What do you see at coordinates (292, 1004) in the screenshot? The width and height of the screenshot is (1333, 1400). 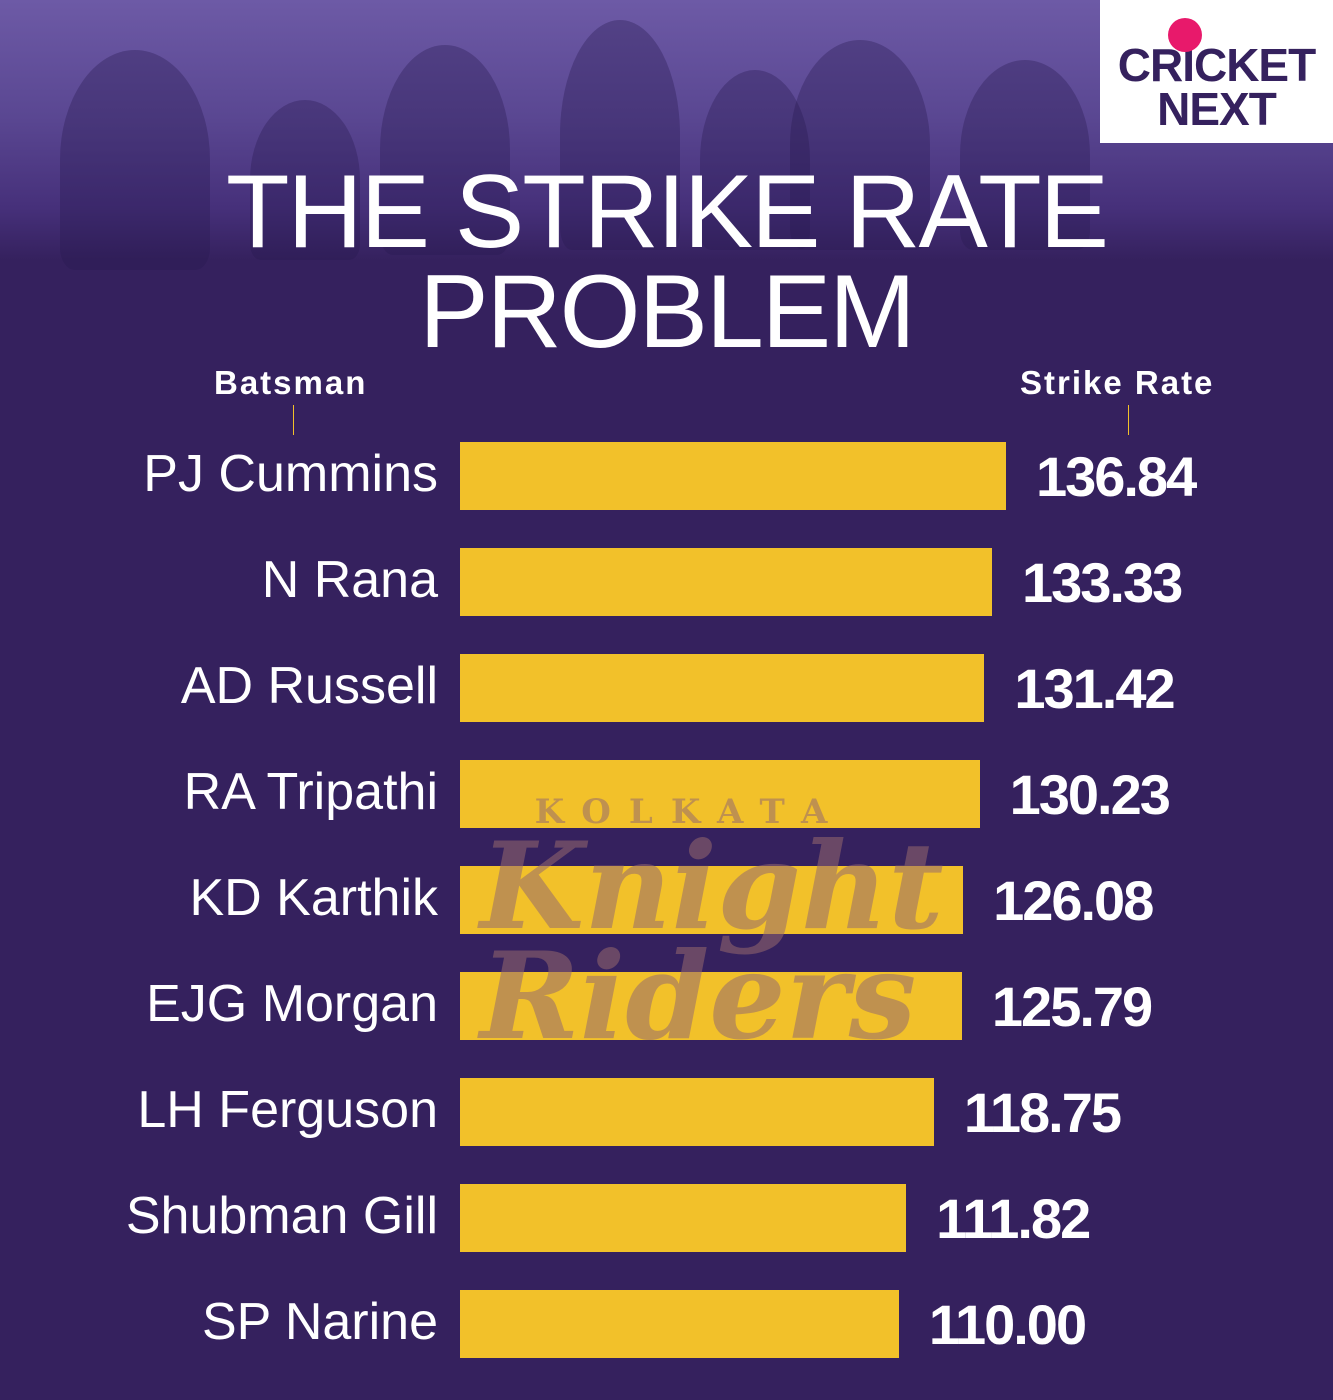 I see `batsman-name: EJG Morgan` at bounding box center [292, 1004].